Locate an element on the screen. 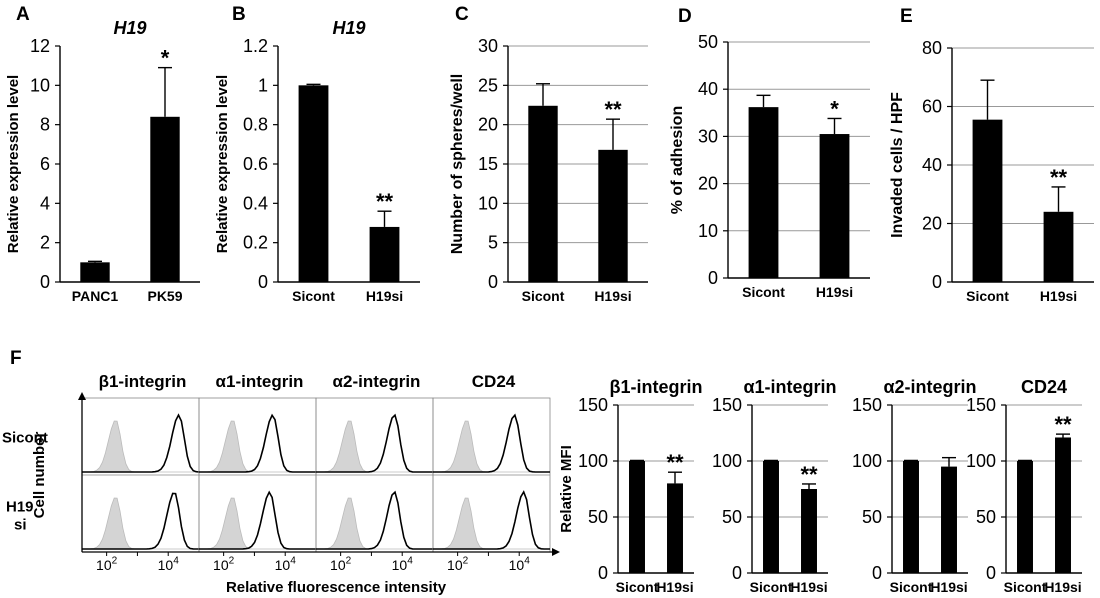 This screenshot has height=598, width=1100. y-tick-label: 4 is located at coordinates (45, 203).